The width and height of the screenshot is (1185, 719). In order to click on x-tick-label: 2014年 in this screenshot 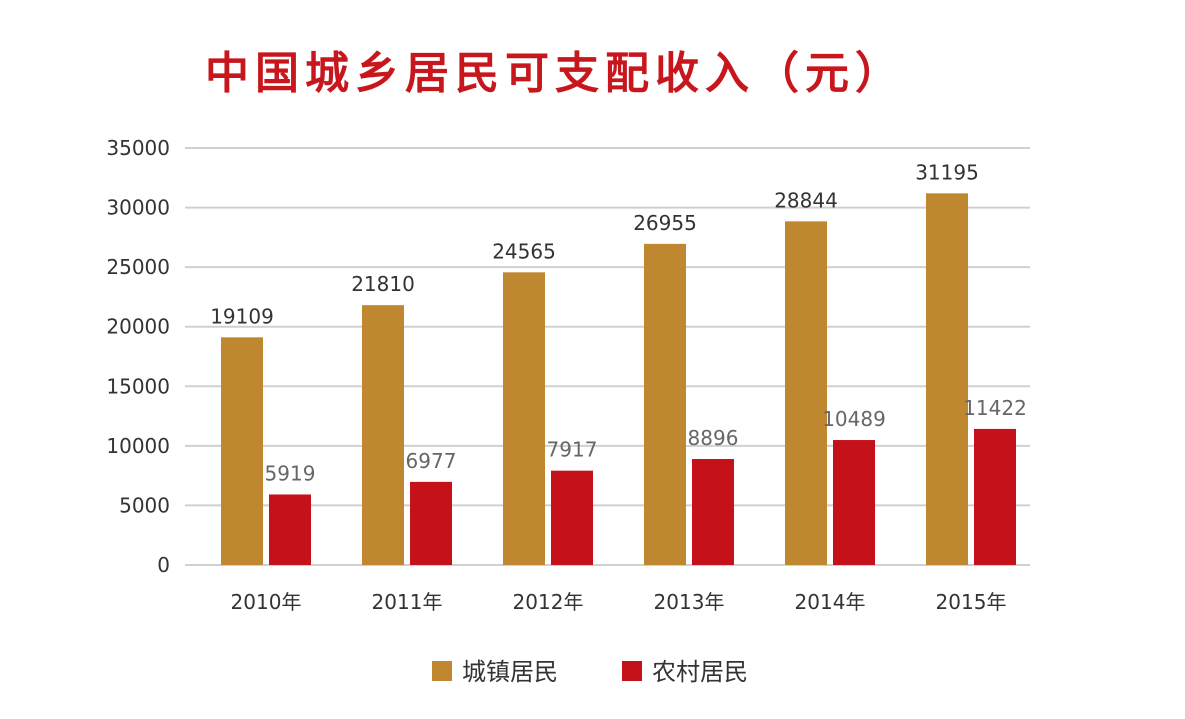, I will do `click(830, 602)`.